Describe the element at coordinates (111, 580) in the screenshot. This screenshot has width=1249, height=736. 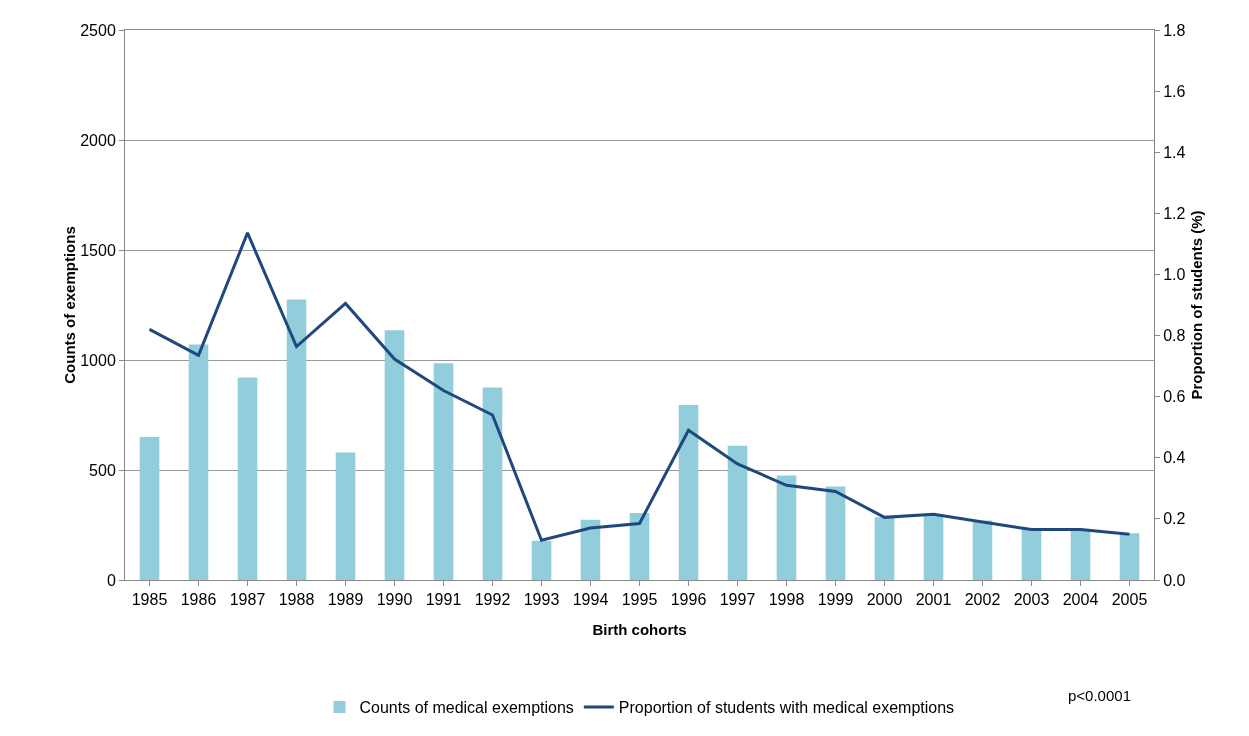
I see `y-tick-label: 0` at that location.